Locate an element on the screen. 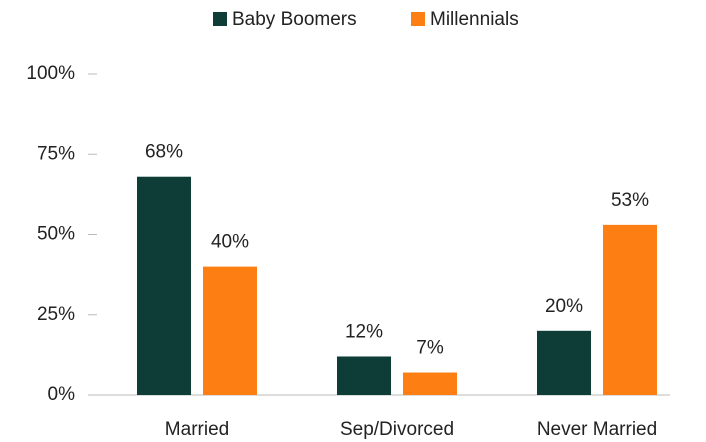 Image resolution: width=706 pixels, height=442 pixels. y-tick-label: 100% is located at coordinates (50, 73).